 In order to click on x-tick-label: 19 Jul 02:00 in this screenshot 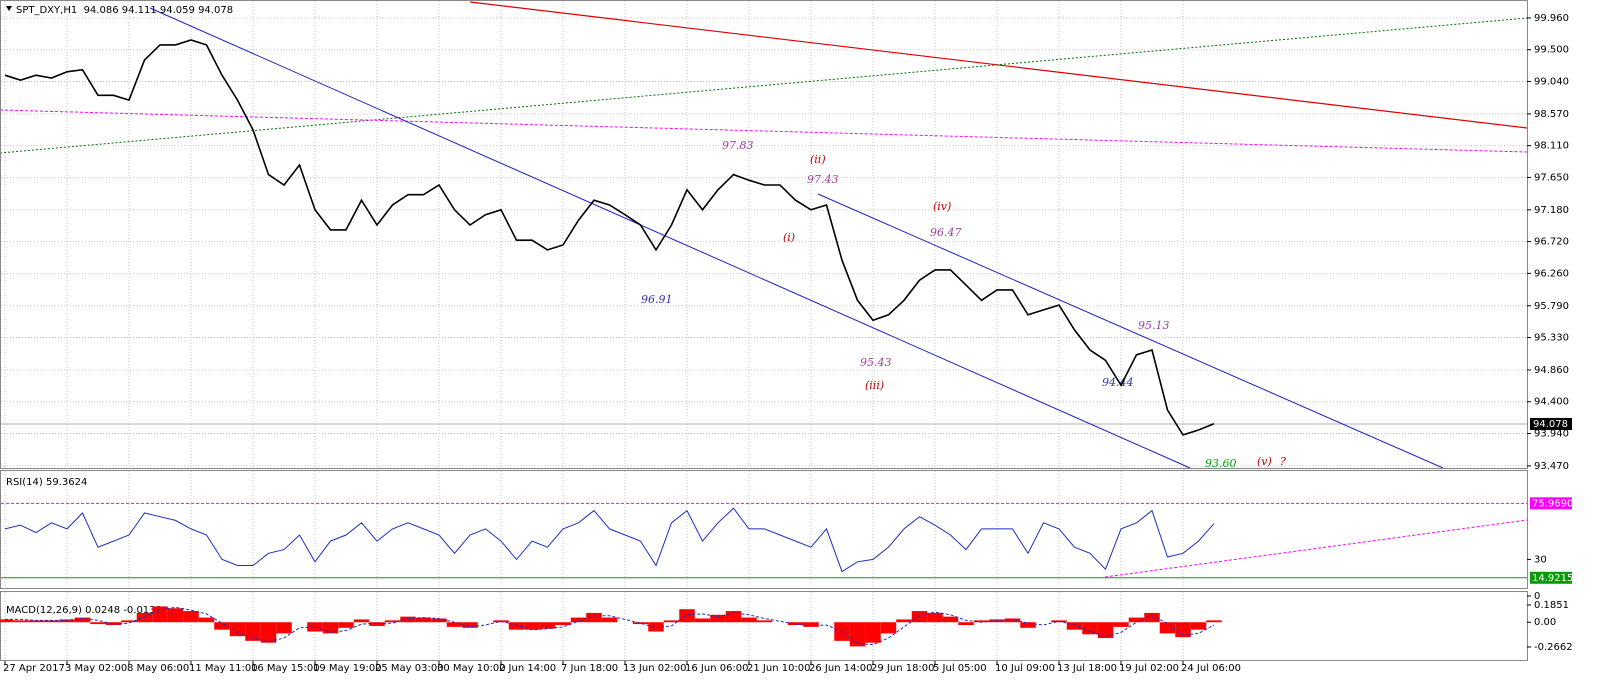, I will do `click(1149, 668)`.